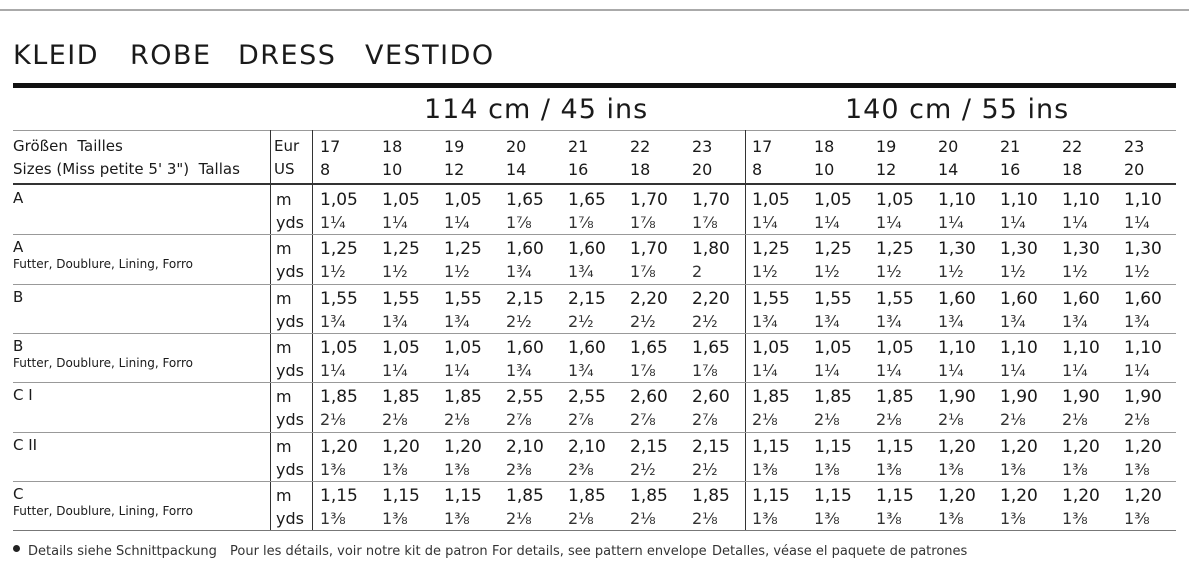 The image size is (1189, 569). I want to click on value-yds: 2⅞, so click(643, 420).